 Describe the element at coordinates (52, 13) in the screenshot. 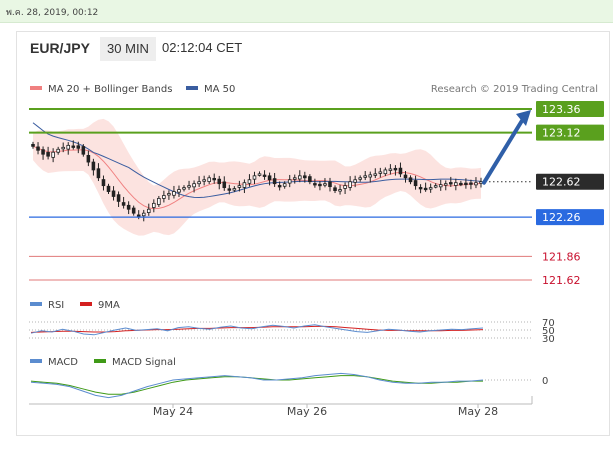

I see `date-text: พ.ค. 28, 2019, 00:12` at that location.